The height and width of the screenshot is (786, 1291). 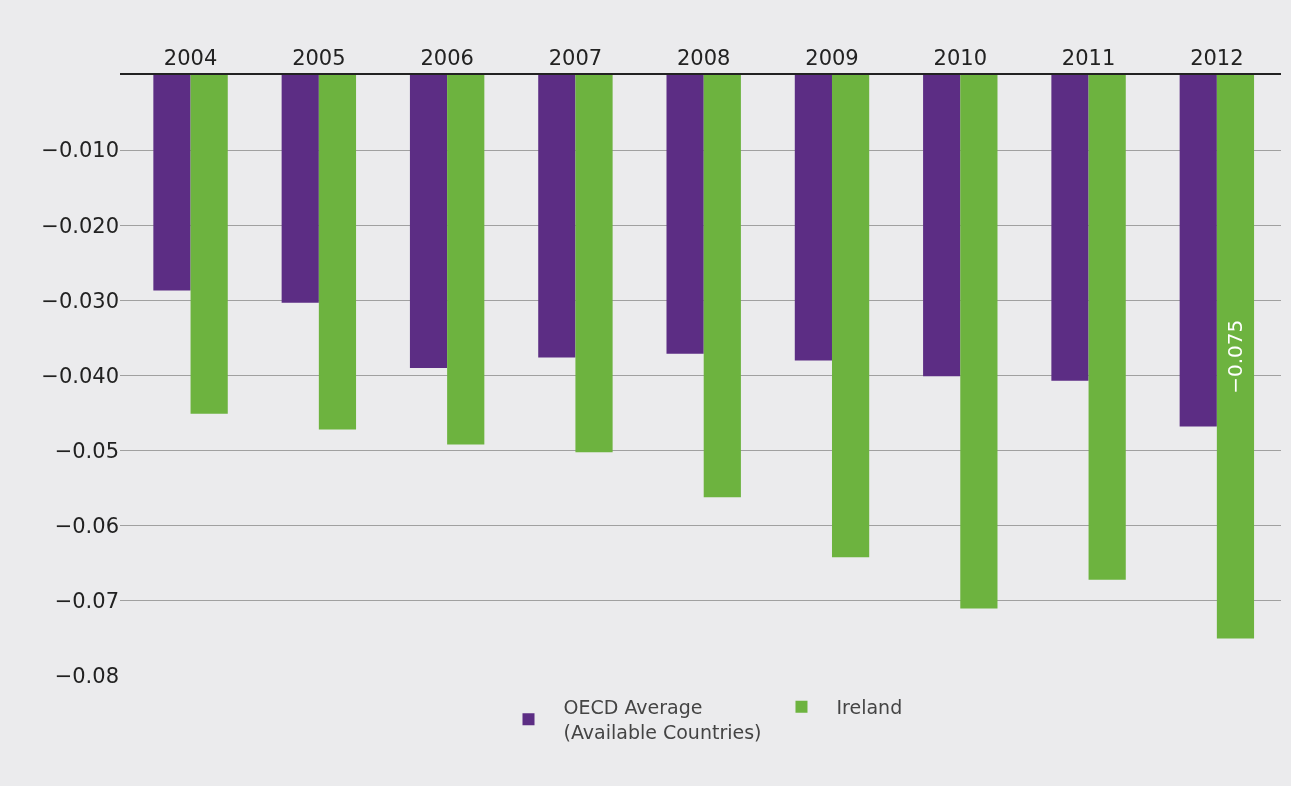 What do you see at coordinates (1235, 356) in the screenshot?
I see `data-label: −0.075` at bounding box center [1235, 356].